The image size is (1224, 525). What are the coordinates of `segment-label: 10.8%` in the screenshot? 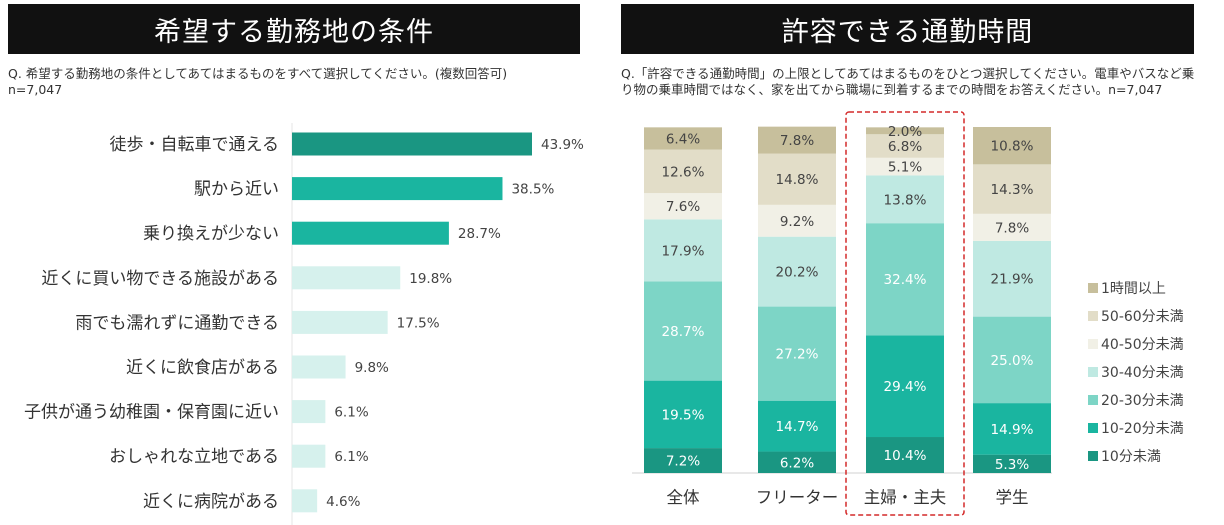 It's located at (1012, 147).